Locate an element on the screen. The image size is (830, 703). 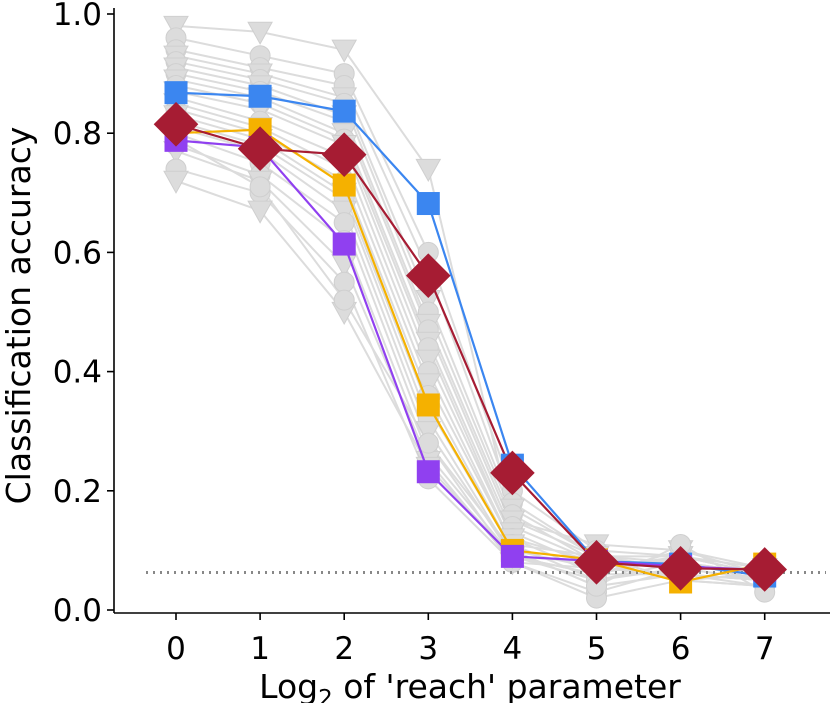
y-axis-label: Classification accuracy is located at coordinates (19, 316).